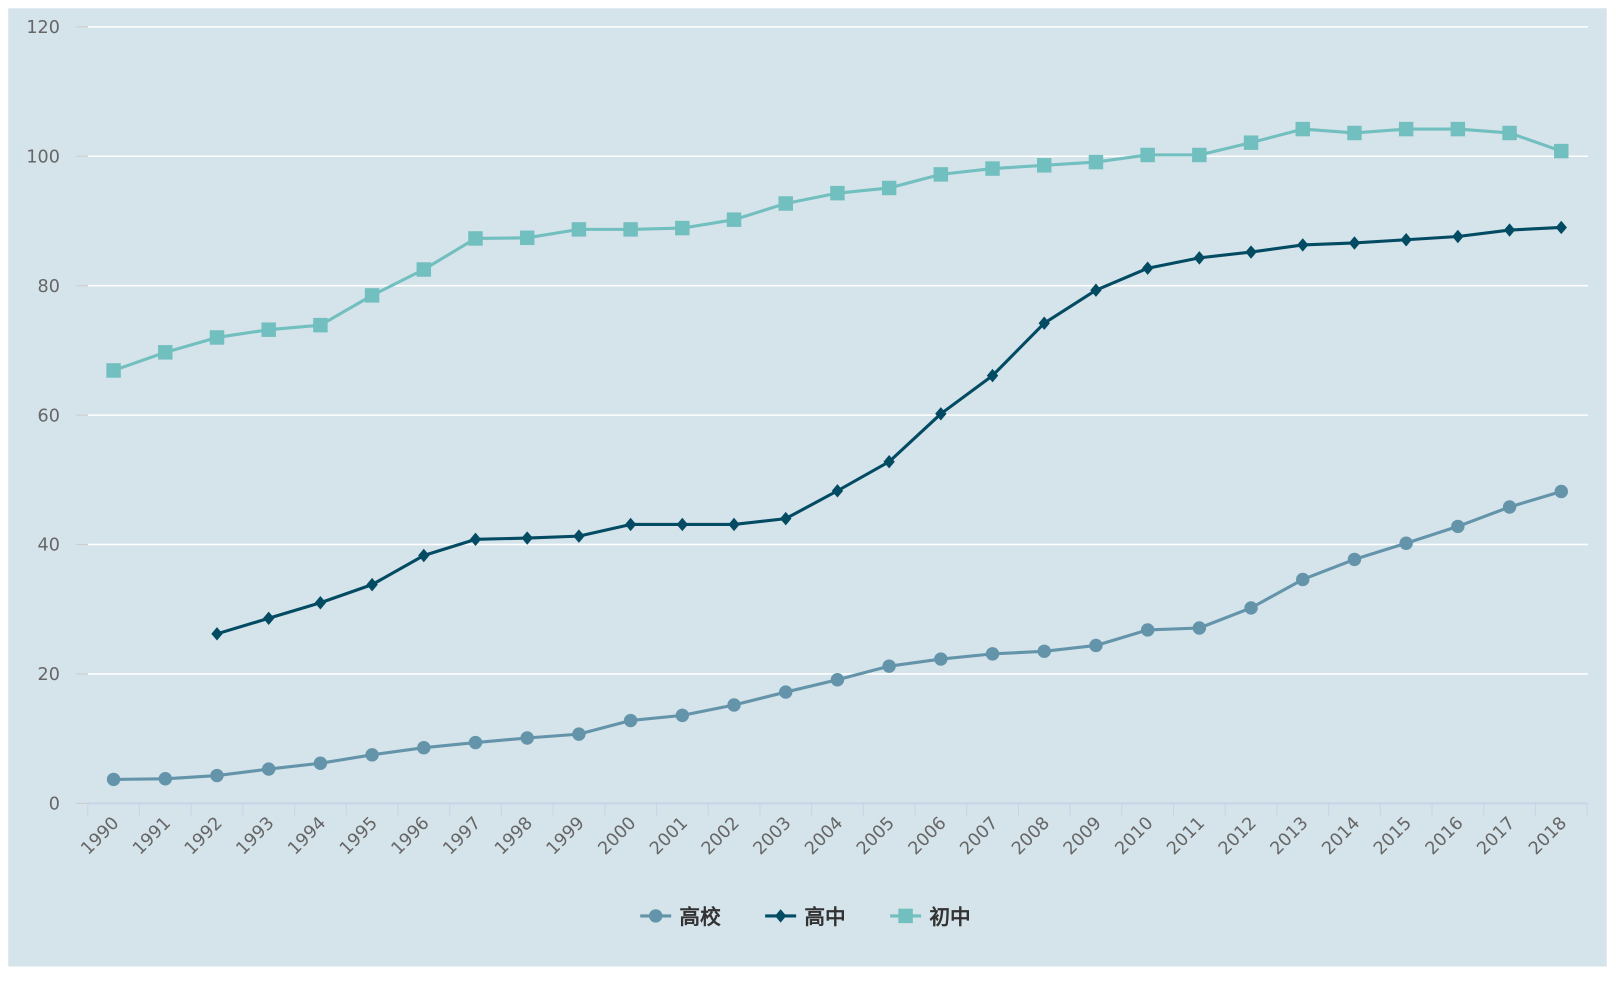 Image resolution: width=1616 pixels, height=982 pixels. What do you see at coordinates (49, 675) in the screenshot?
I see `y-tick-label: 20` at bounding box center [49, 675].